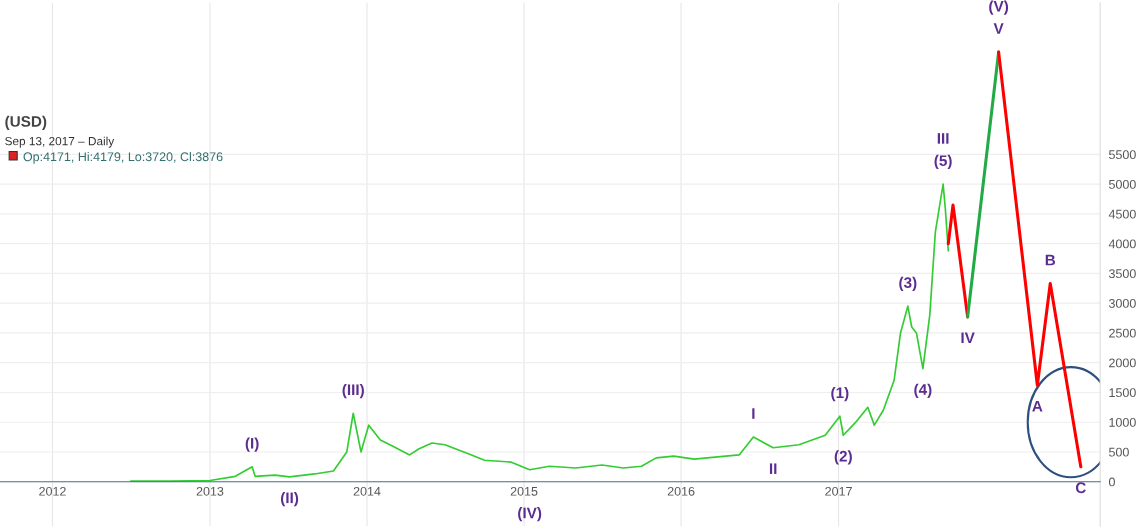  What do you see at coordinates (1111, 482) in the screenshot?
I see `y-tick-label: 0` at bounding box center [1111, 482].